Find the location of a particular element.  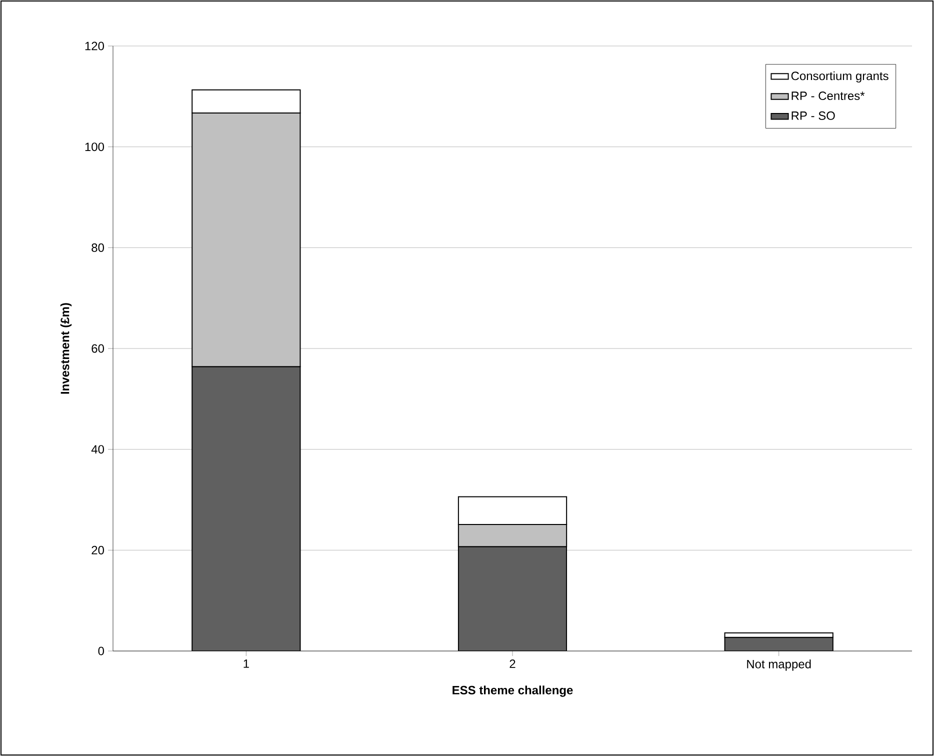

legend-label: RP - Centres* is located at coordinates (828, 96).